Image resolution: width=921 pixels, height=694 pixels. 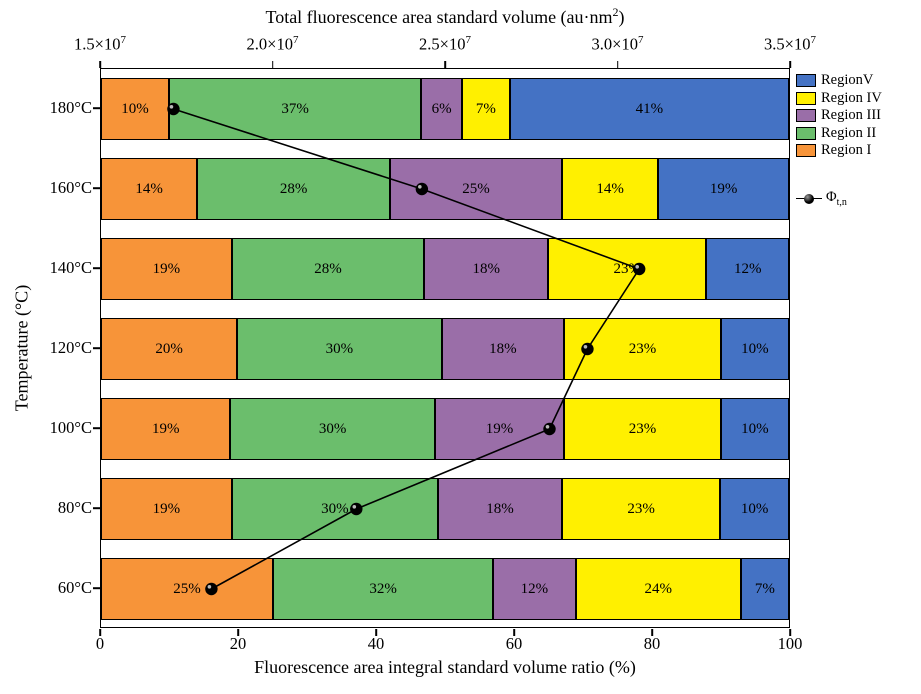 I want to click on bar-row: 10% 37% 6% 7% 41%, so click(x=445, y=109).